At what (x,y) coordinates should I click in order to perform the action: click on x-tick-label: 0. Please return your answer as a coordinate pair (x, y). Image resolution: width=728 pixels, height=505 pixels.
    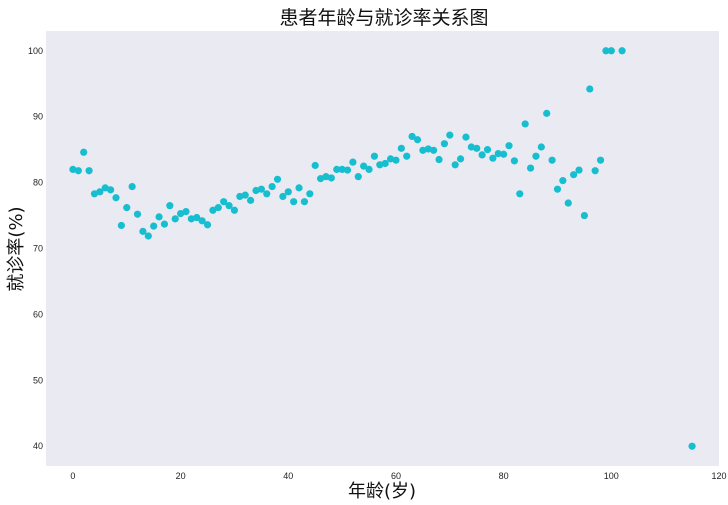
    Looking at the image, I should click on (72, 476).